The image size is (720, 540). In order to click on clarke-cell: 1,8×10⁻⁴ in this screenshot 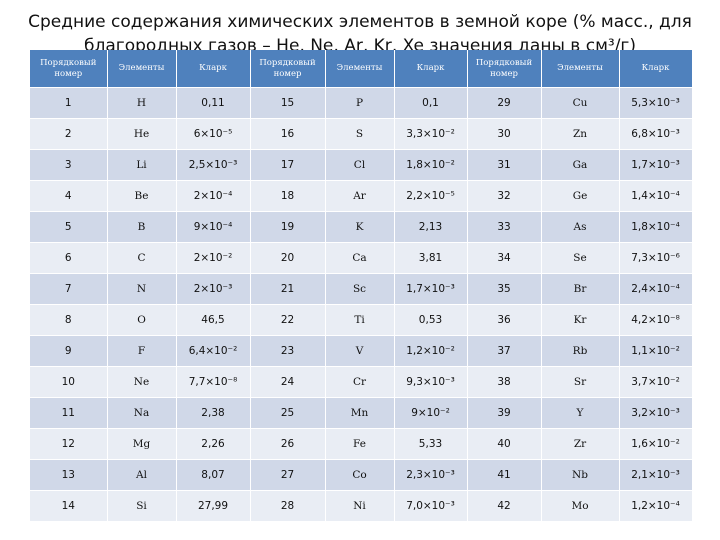, I will do `click(656, 227)`.